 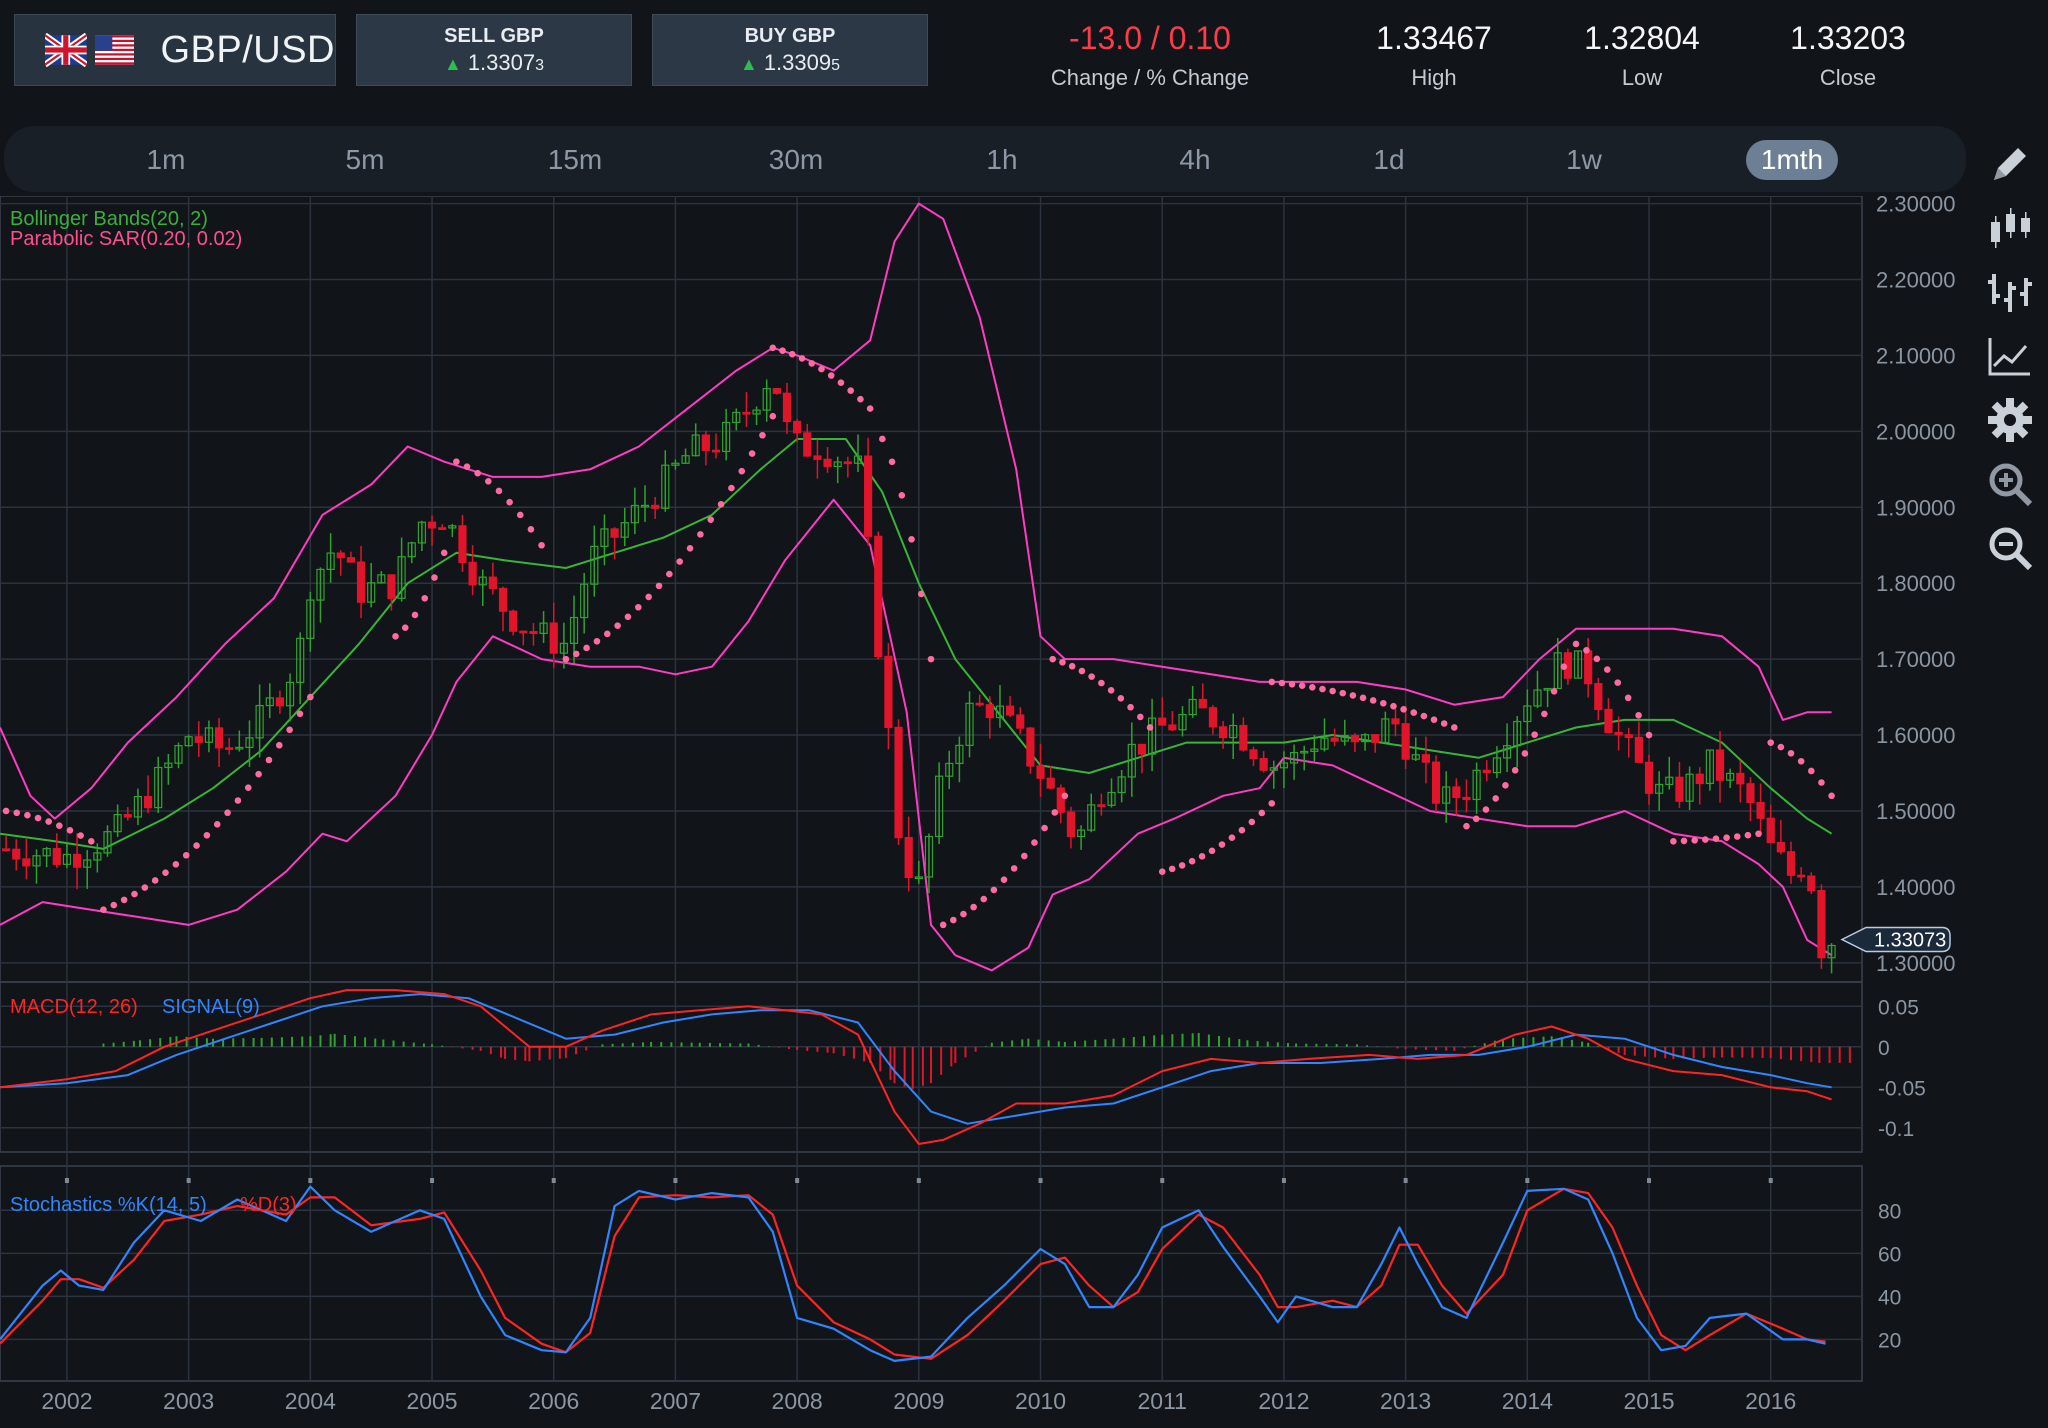 What do you see at coordinates (1792, 160) in the screenshot?
I see `timeframe-1mth: 1mth` at bounding box center [1792, 160].